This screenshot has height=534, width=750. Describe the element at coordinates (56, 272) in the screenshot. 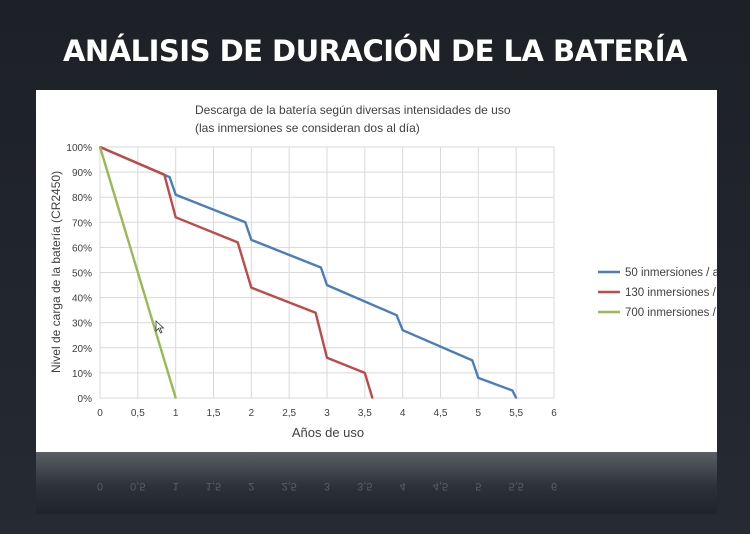

I see `y-axis-label: Nivel de carga de la batería (CR2450)` at that location.